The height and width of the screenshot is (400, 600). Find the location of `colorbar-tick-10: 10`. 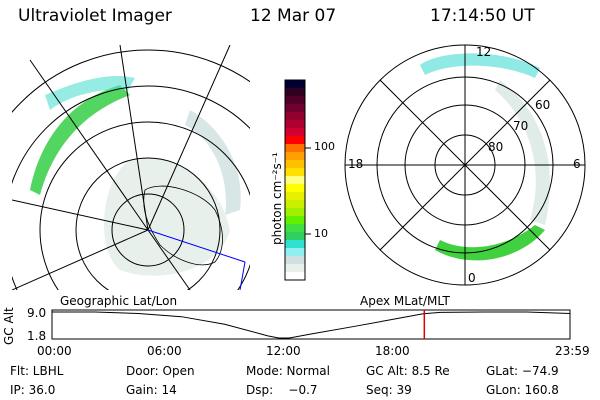

colorbar-tick-10: 10 is located at coordinates (321, 233).